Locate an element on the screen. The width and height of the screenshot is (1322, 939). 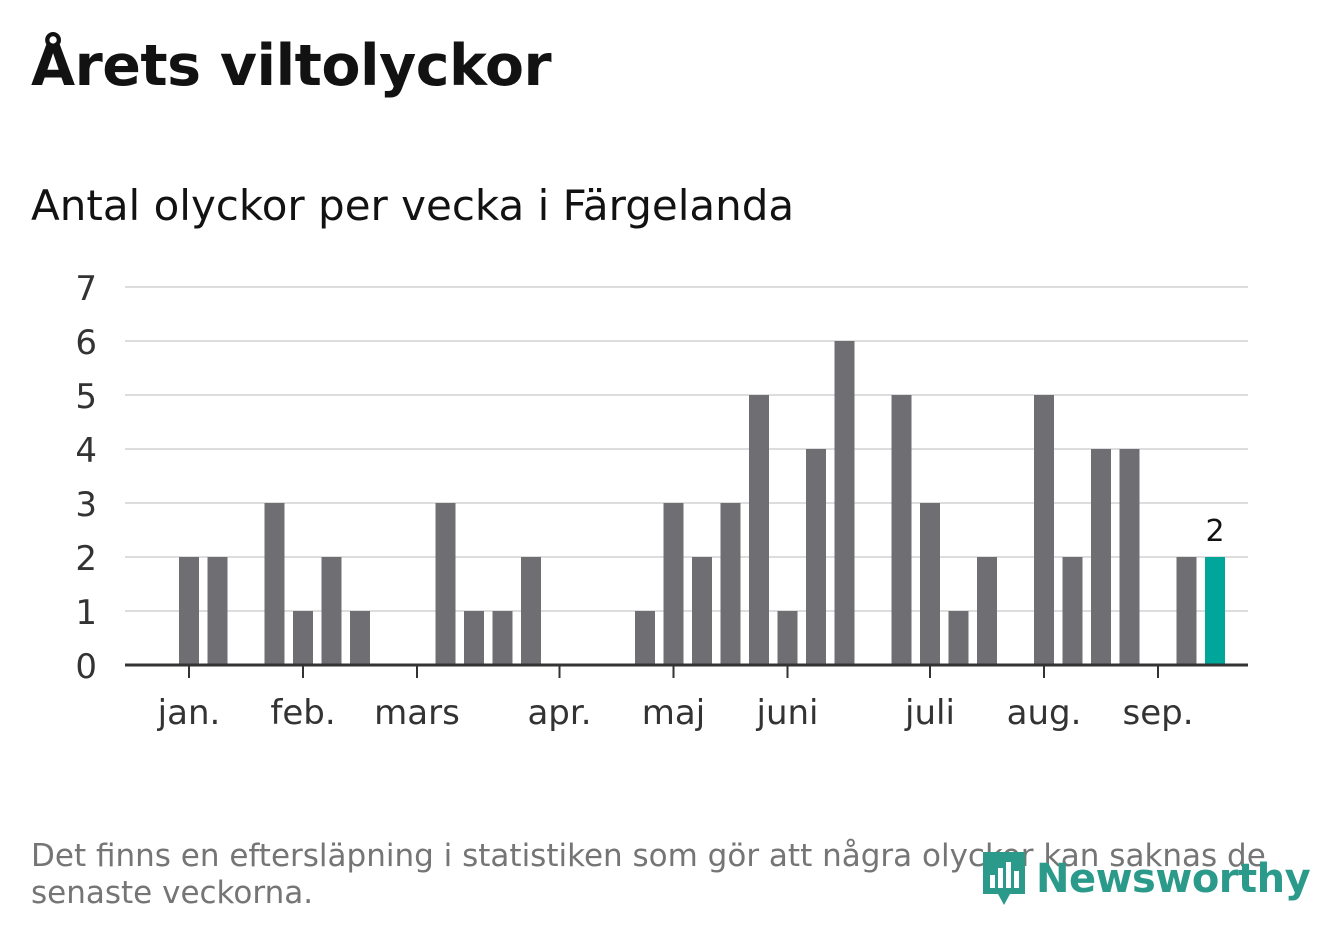
x-tick-label: mars is located at coordinates (417, 713).